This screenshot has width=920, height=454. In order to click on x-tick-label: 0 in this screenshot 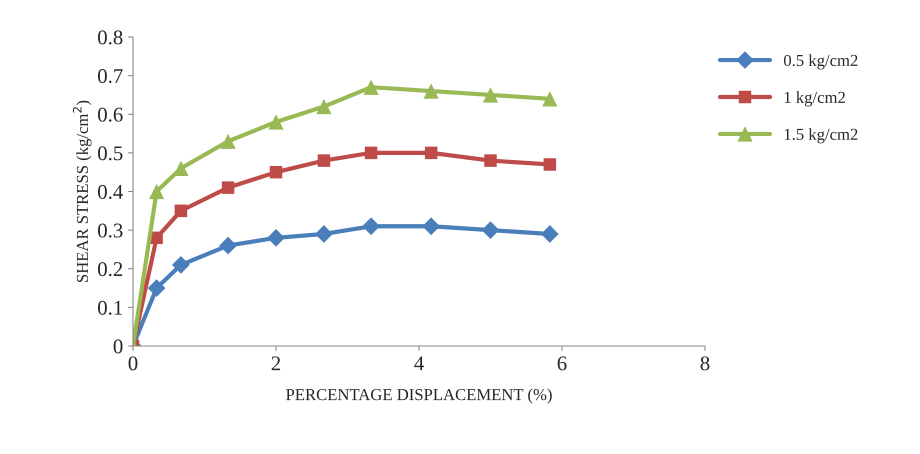, I will do `click(133, 363)`.